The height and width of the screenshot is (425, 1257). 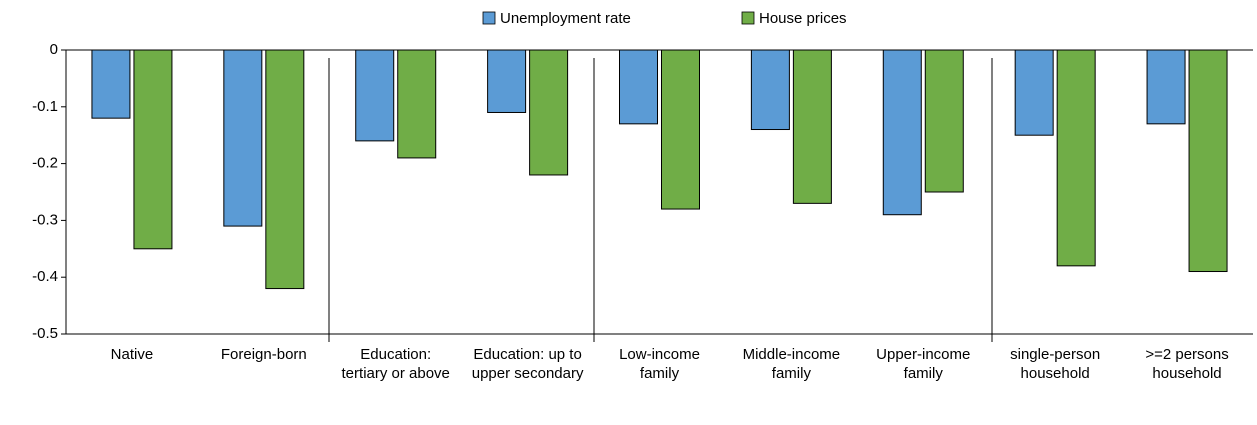 I want to click on x-tick-label: >=2 persons household, so click(x=1187, y=364).